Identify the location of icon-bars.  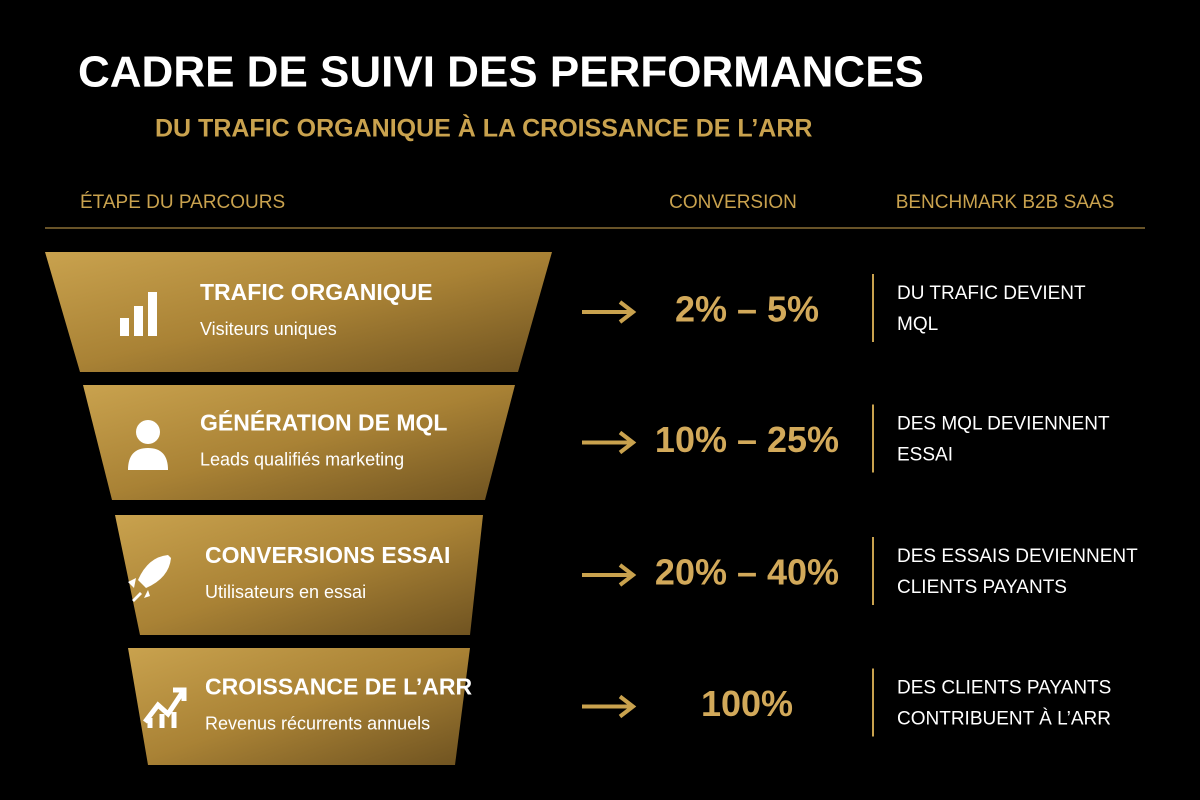
(138, 314).